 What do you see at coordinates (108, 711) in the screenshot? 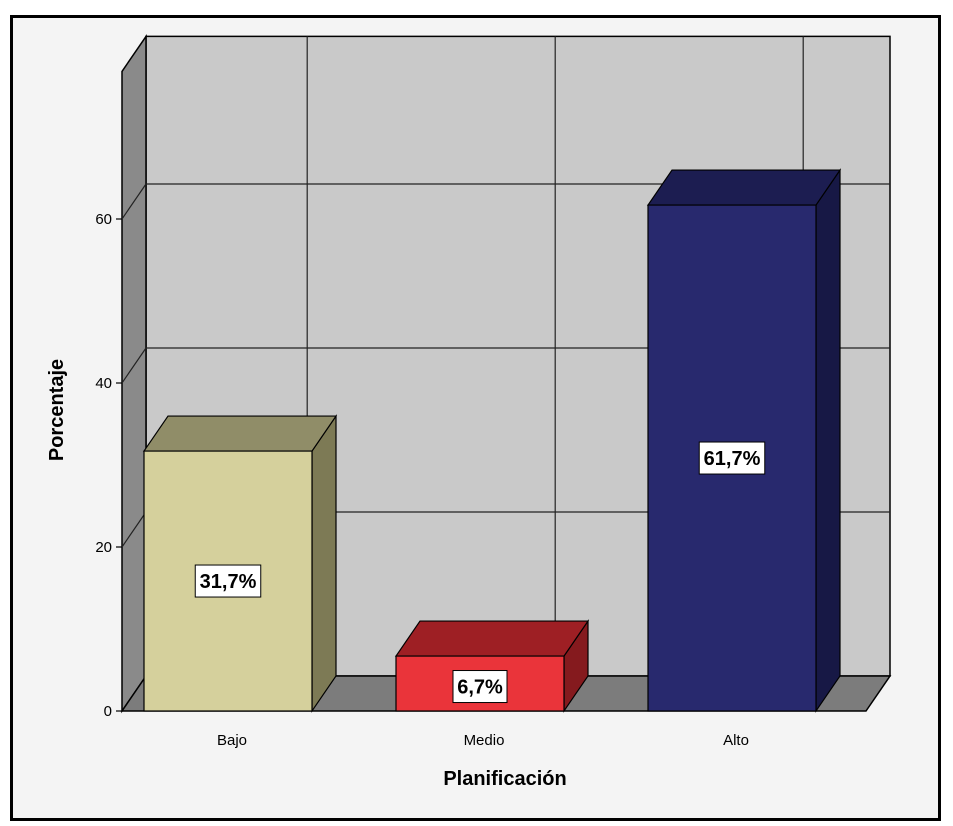
I see `y-tick-label: 0` at bounding box center [108, 711].